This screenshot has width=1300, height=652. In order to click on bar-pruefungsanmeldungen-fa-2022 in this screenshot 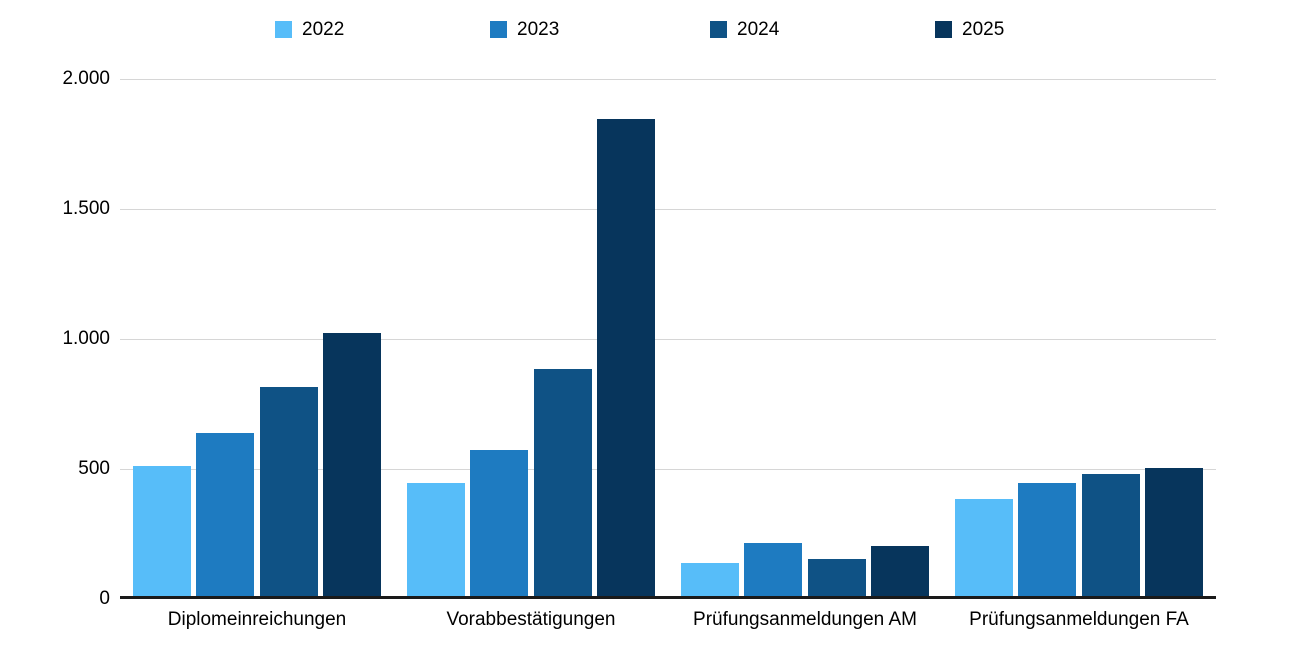, I will do `click(983, 547)`.